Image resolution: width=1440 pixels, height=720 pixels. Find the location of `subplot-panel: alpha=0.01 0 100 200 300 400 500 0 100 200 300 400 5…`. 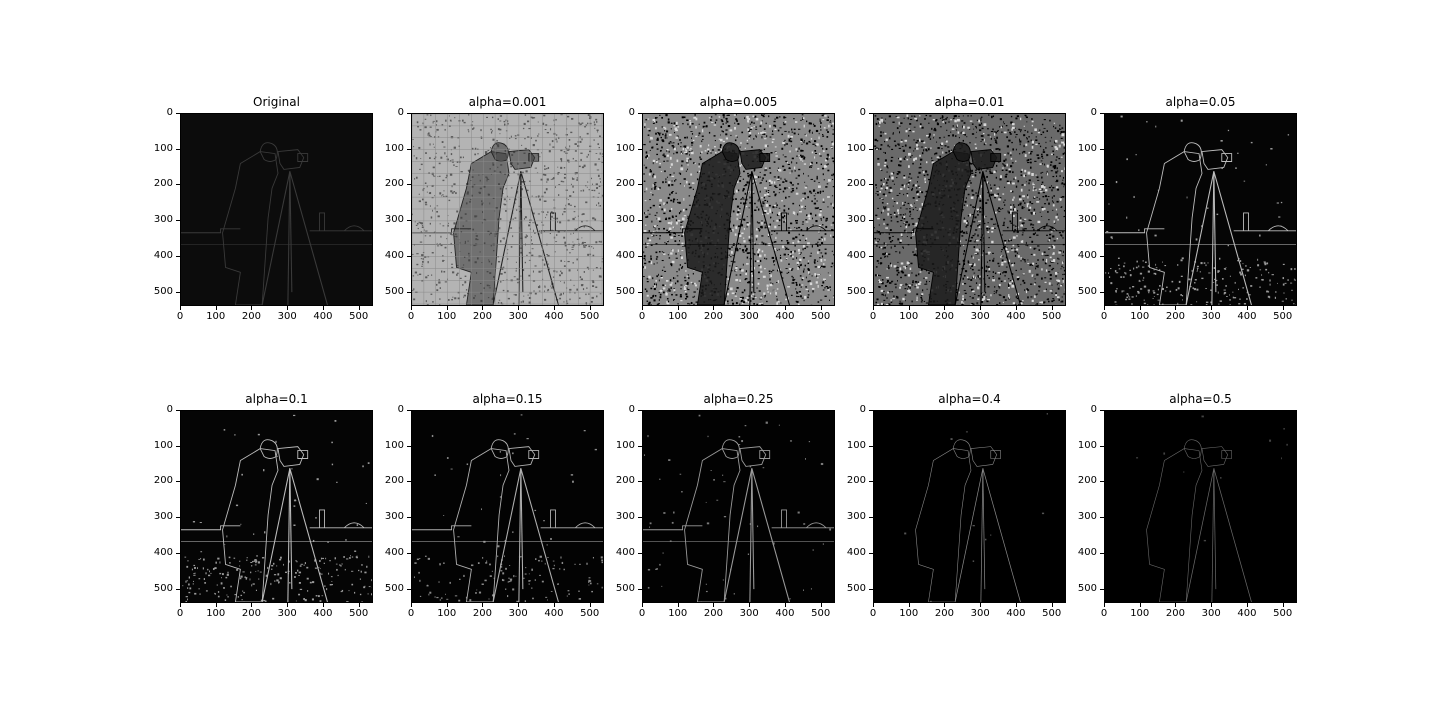

subplot-panel: alpha=0.01 0 100 200 300 400 500 0 100 200 300 400 5… is located at coordinates (951, 215).